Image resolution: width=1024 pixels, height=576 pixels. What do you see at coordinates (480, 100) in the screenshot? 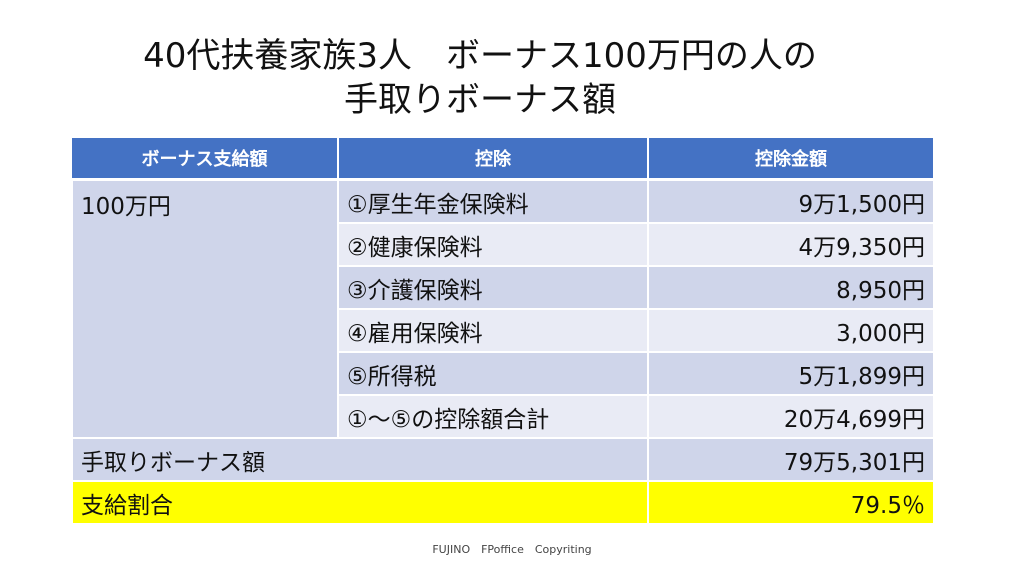
I see `title-line-2: 手取りボーナス額` at bounding box center [480, 100].